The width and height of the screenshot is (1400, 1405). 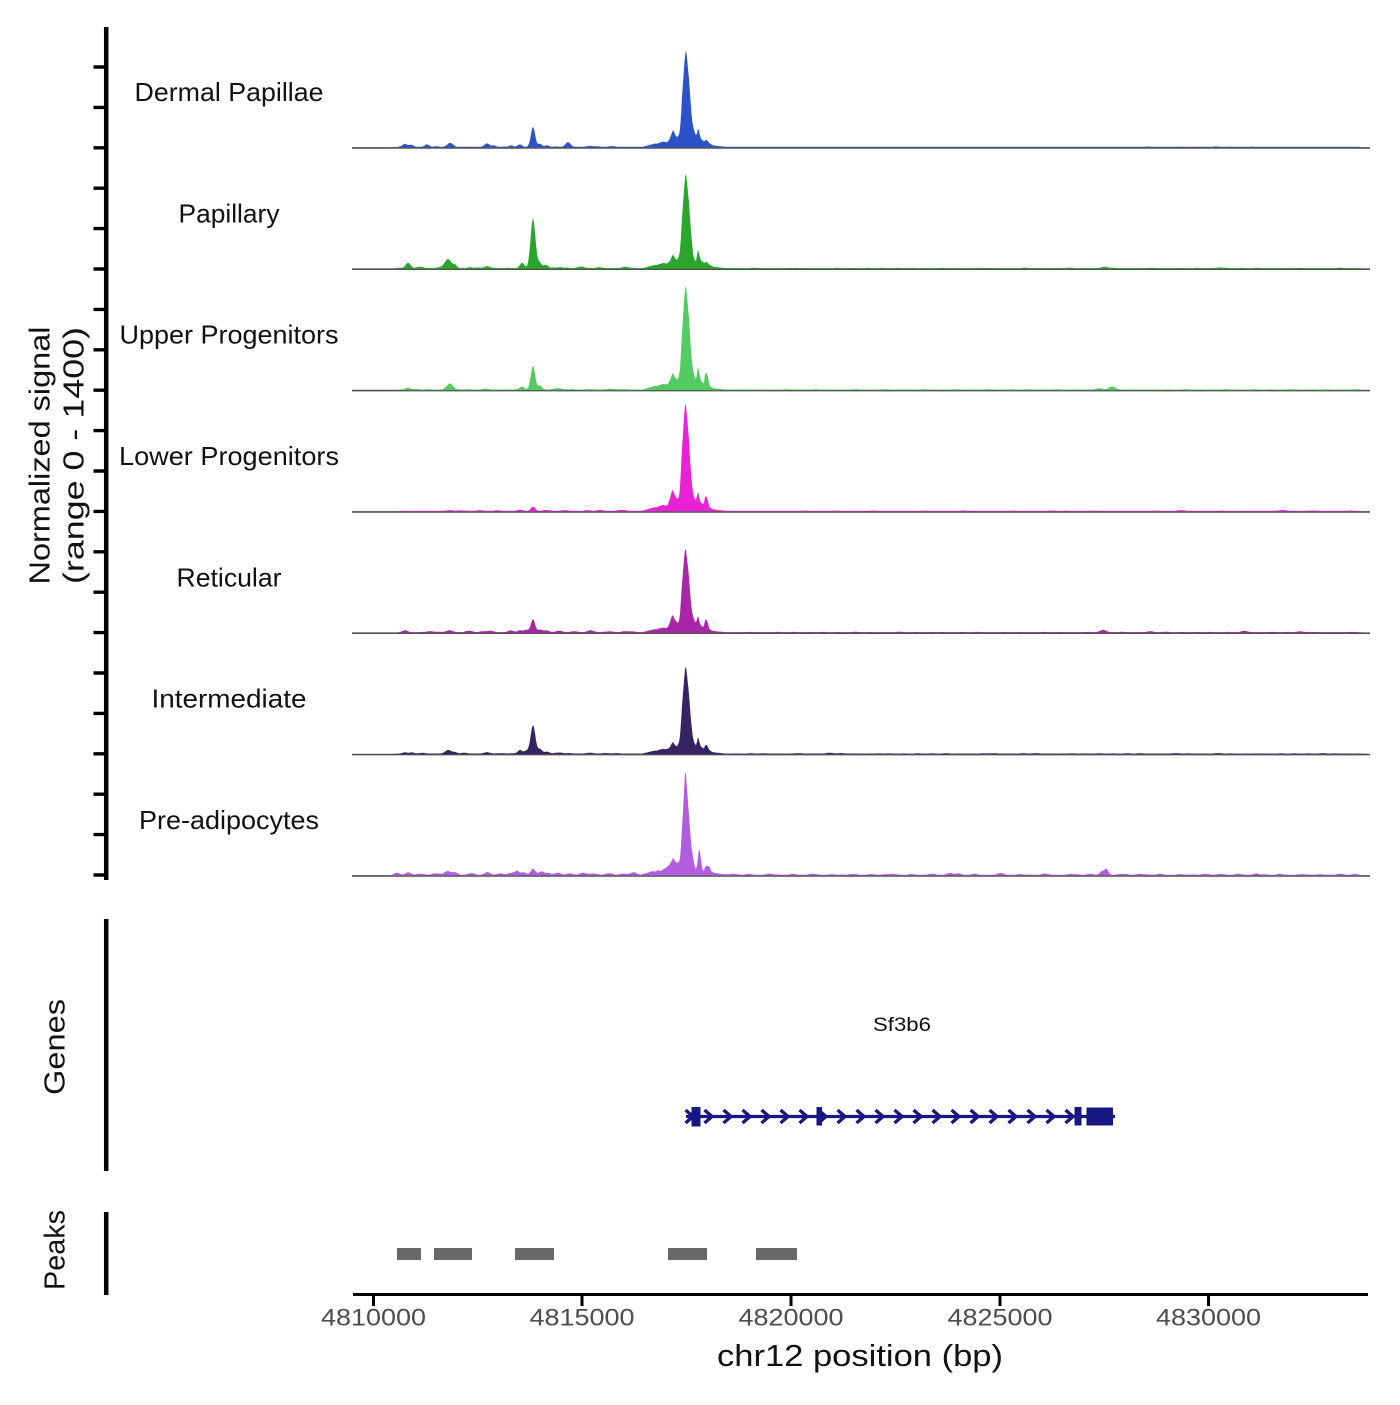 What do you see at coordinates (860, 1355) in the screenshot?
I see `svg-text: chr12 position (bp)` at bounding box center [860, 1355].